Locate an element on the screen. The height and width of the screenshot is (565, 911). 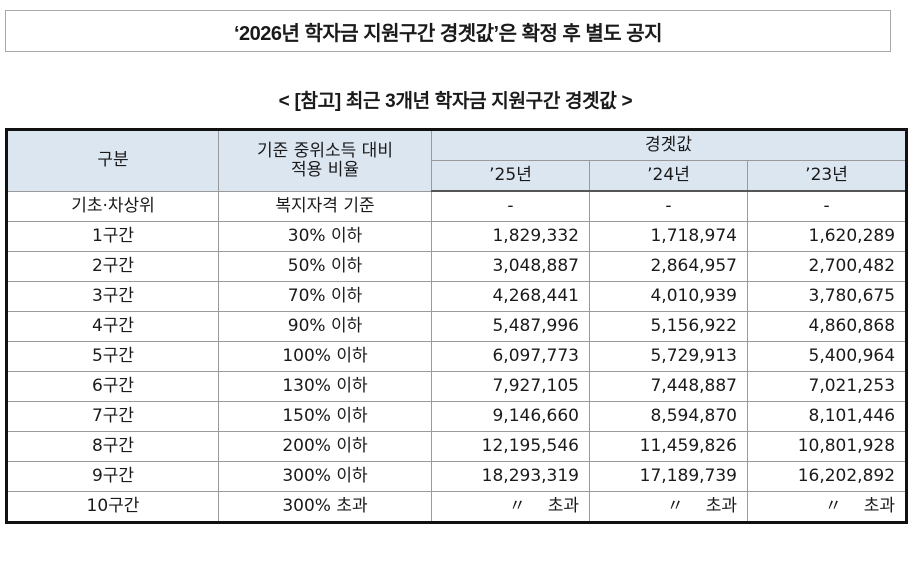
cell-value-23: 3,780,675 is located at coordinates (827, 296).